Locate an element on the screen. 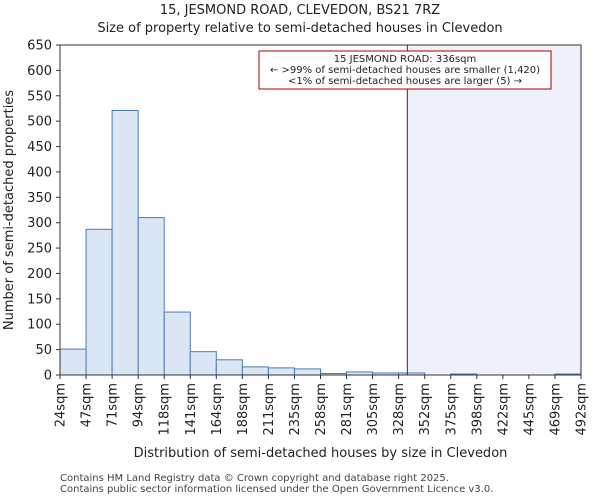  xtick-label-422sqm: 422sqm is located at coordinates (503, 409).